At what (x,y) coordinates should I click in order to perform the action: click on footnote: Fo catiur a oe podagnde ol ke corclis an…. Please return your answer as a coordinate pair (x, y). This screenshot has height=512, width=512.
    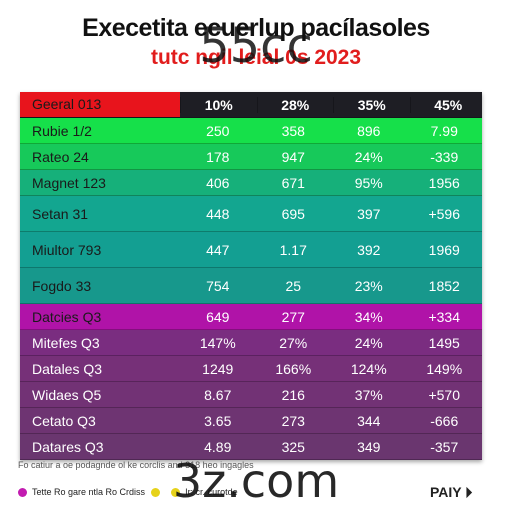
    Looking at the image, I should click on (136, 465).